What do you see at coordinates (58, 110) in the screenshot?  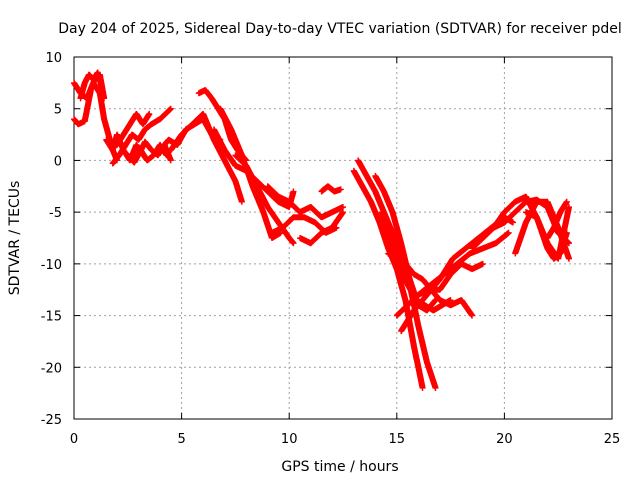 I see `y-tick-label: 5` at bounding box center [58, 110].